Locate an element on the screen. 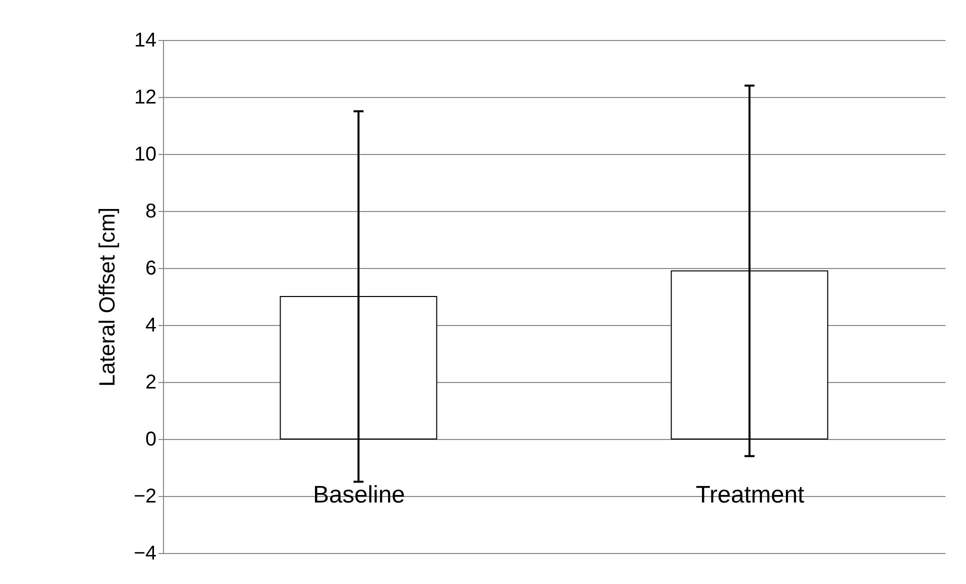 The height and width of the screenshot is (584, 966). y-tick-label: 2 is located at coordinates (150, 383).